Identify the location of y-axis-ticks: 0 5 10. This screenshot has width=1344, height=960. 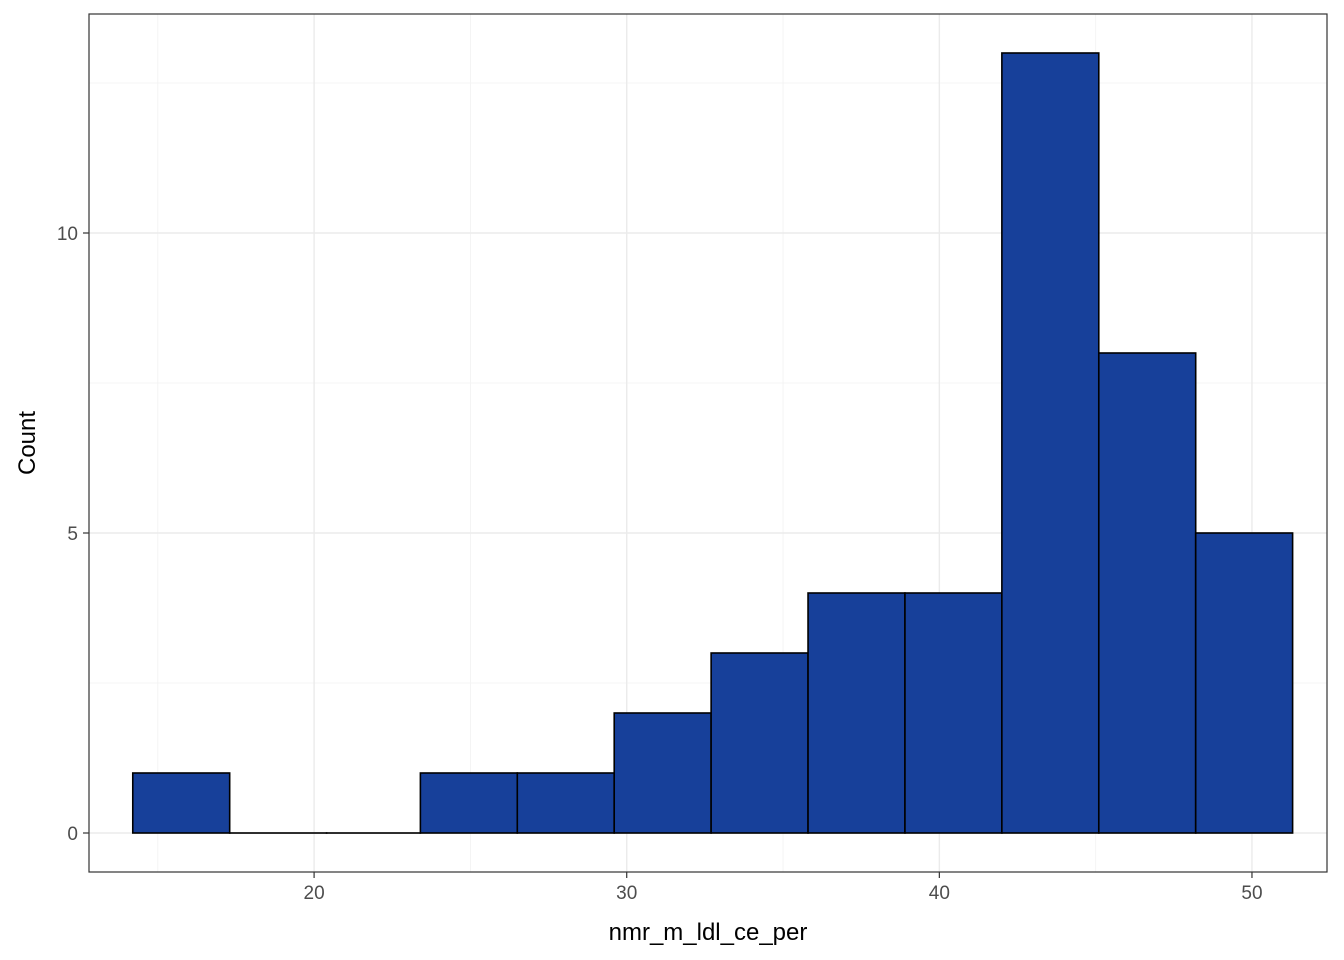
(73, 534).